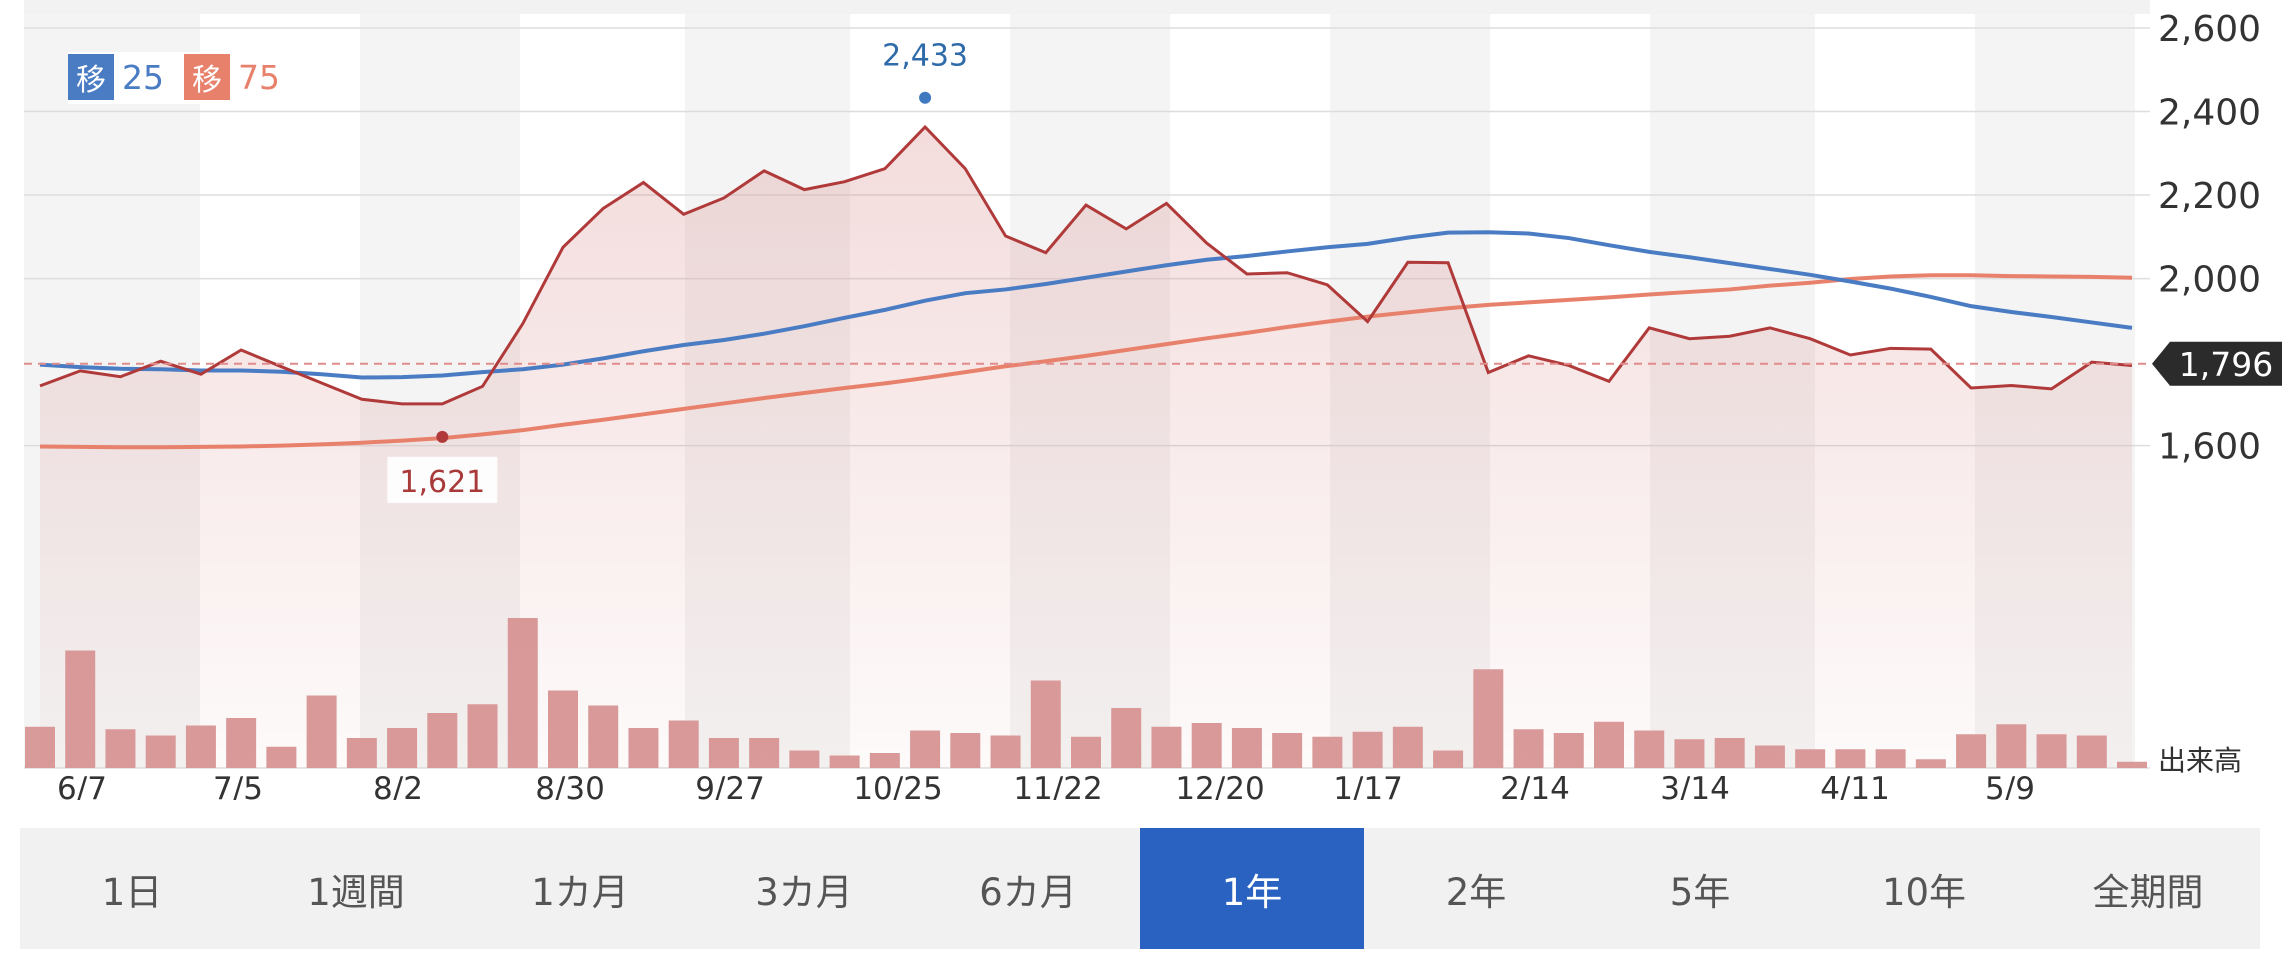  Describe the element at coordinates (2226, 364) in the screenshot. I see `current-price-label: 1,796` at that location.